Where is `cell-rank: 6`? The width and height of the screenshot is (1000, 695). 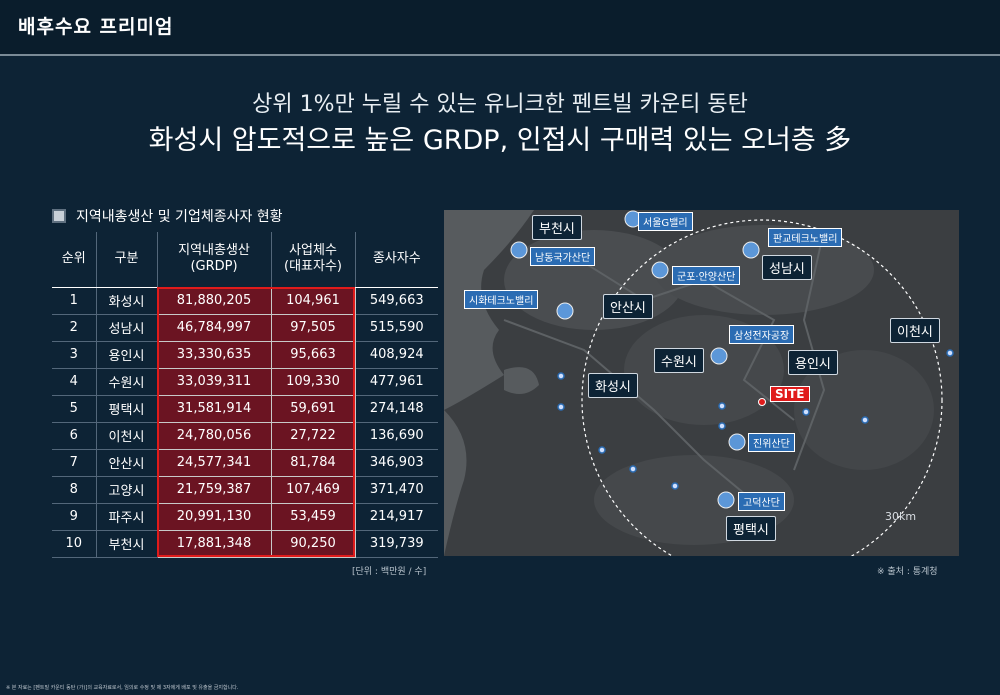 cell-rank: 6 is located at coordinates (74, 436).